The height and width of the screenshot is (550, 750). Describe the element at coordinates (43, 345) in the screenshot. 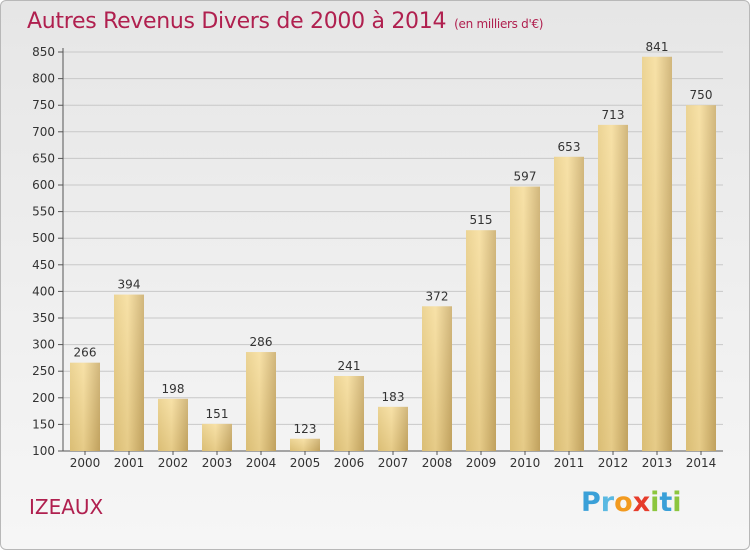

I see `y-tick-label: 300` at that location.